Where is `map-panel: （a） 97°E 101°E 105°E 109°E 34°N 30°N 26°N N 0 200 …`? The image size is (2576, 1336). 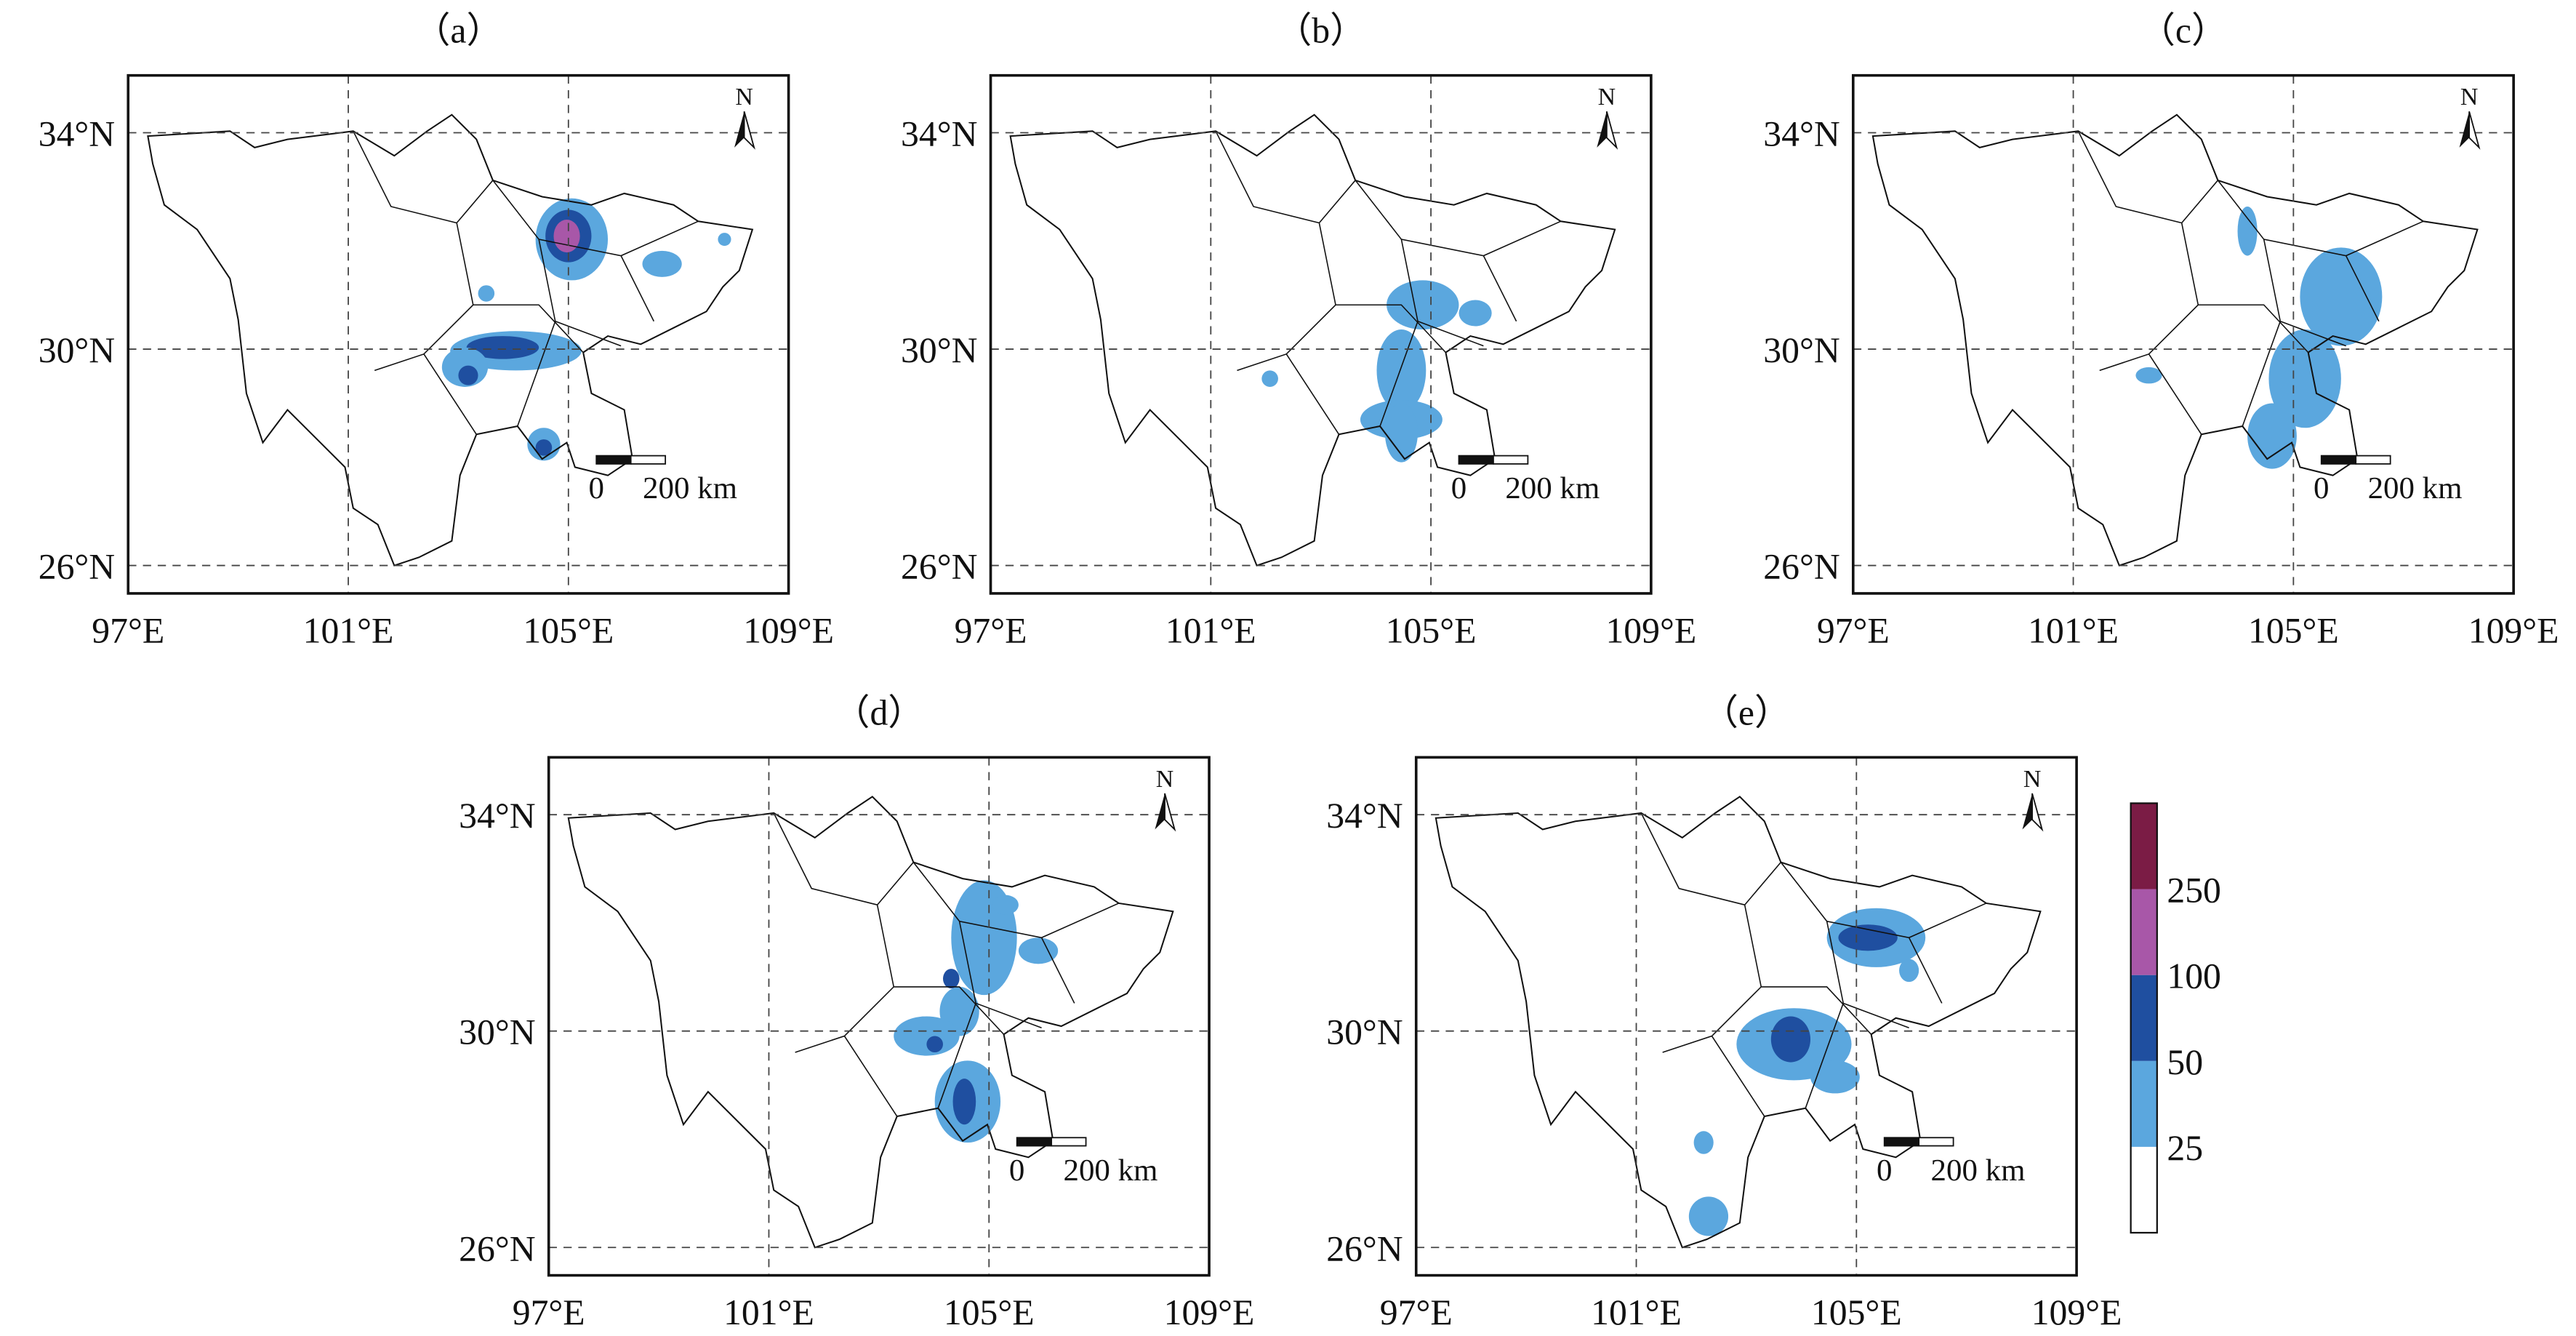 map-panel: （a） 97°E 101°E 105°E 109°E 34°N 30°N 26°N N 0 200 … is located at coordinates (436, 331).